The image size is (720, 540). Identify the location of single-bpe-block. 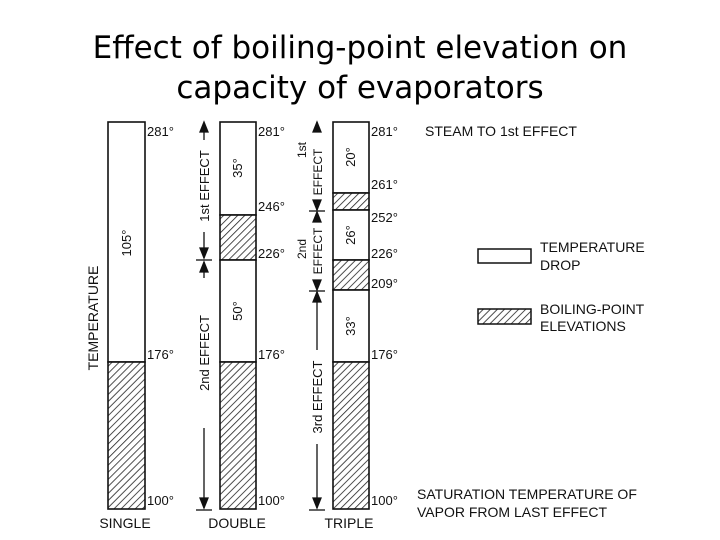
(126, 435).